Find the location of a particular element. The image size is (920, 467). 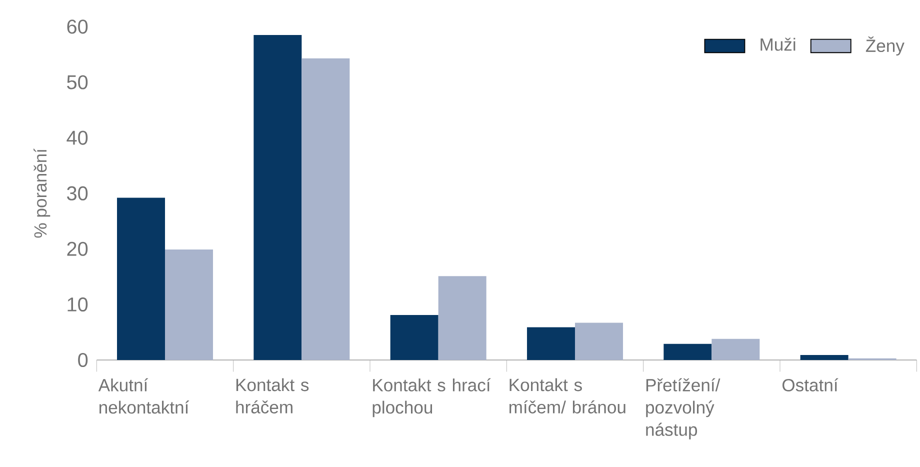

y-axis-title: % poranění is located at coordinates (42, 193).